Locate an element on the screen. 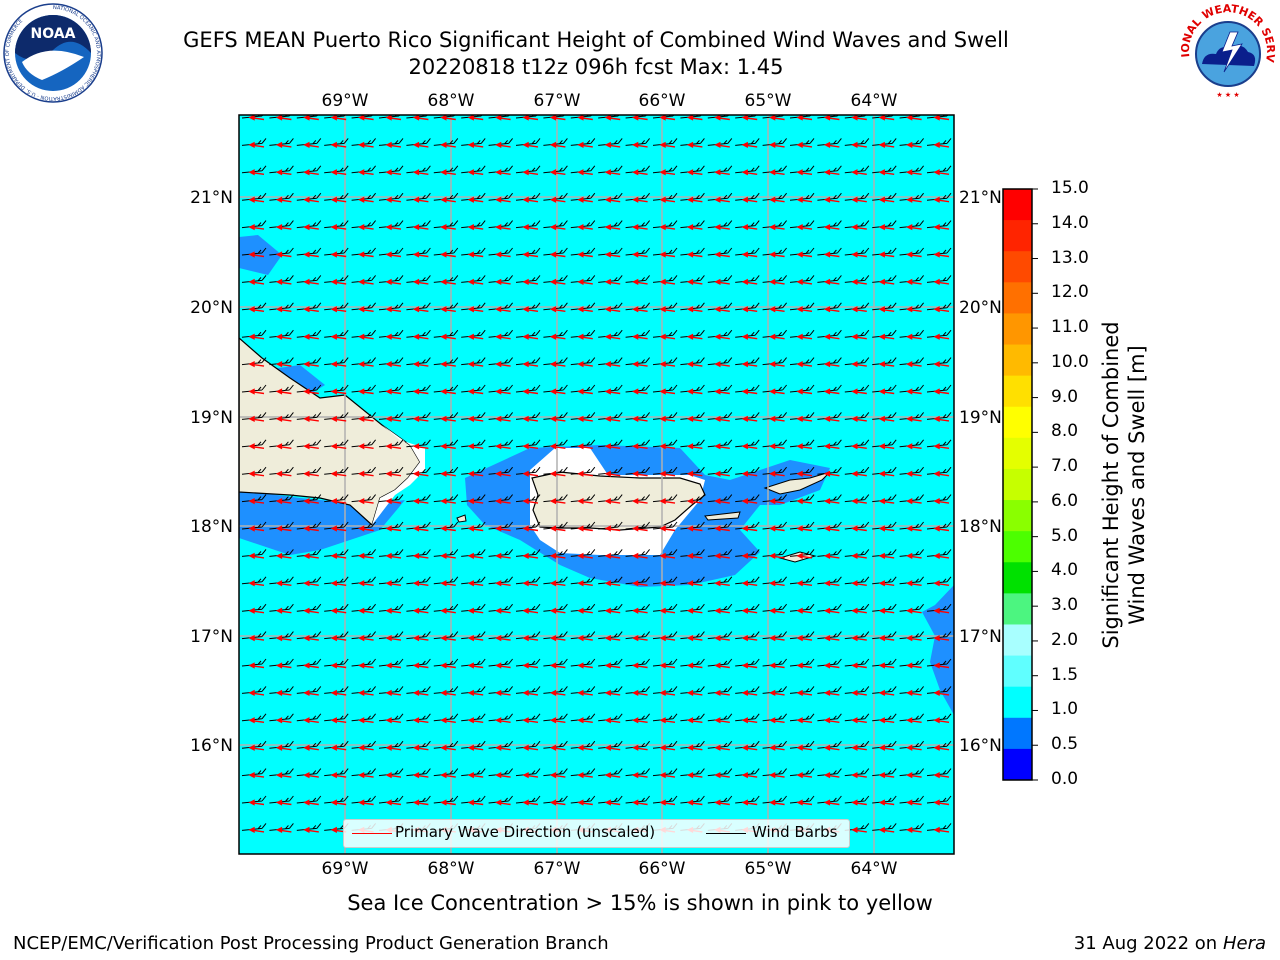  lon-label: 65°W is located at coordinates (768, 869).